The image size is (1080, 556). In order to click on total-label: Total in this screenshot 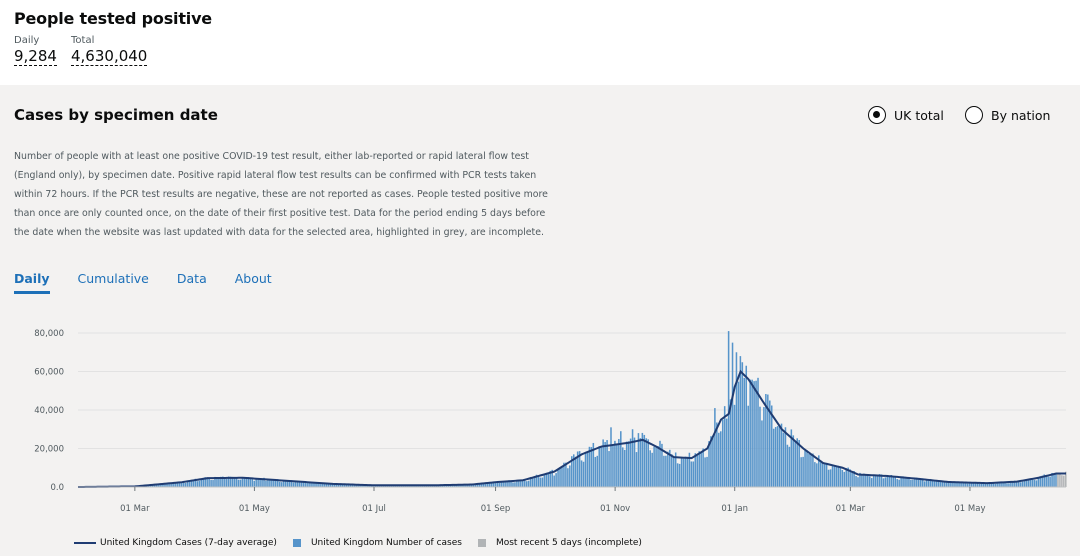, I will do `click(83, 40)`.